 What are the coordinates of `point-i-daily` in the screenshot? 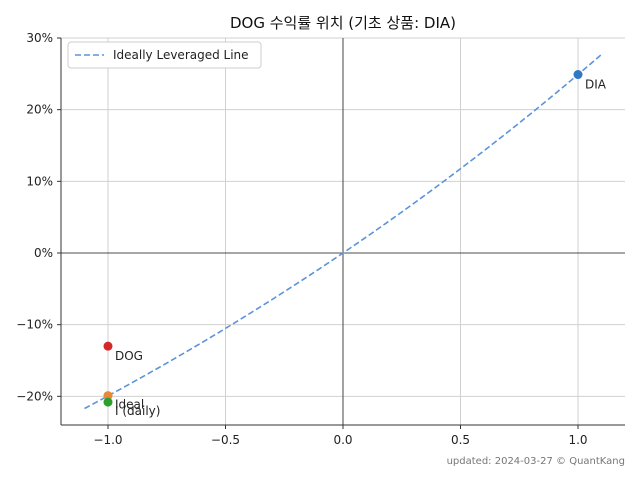 It's located at (108, 402).